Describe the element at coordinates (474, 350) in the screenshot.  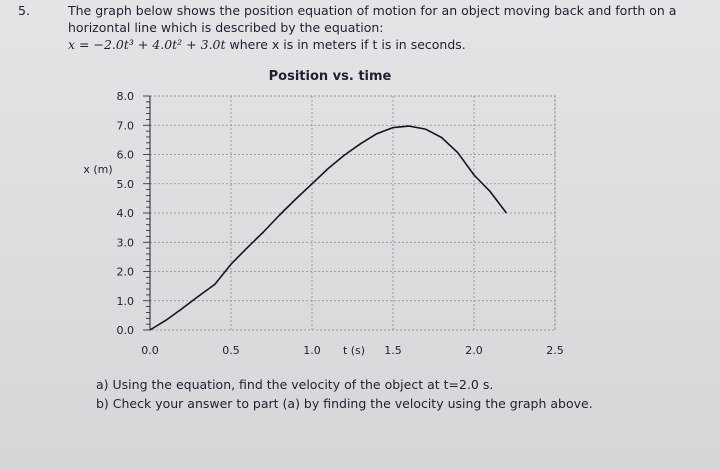
I see `x-tick-label: 2.0` at that location.